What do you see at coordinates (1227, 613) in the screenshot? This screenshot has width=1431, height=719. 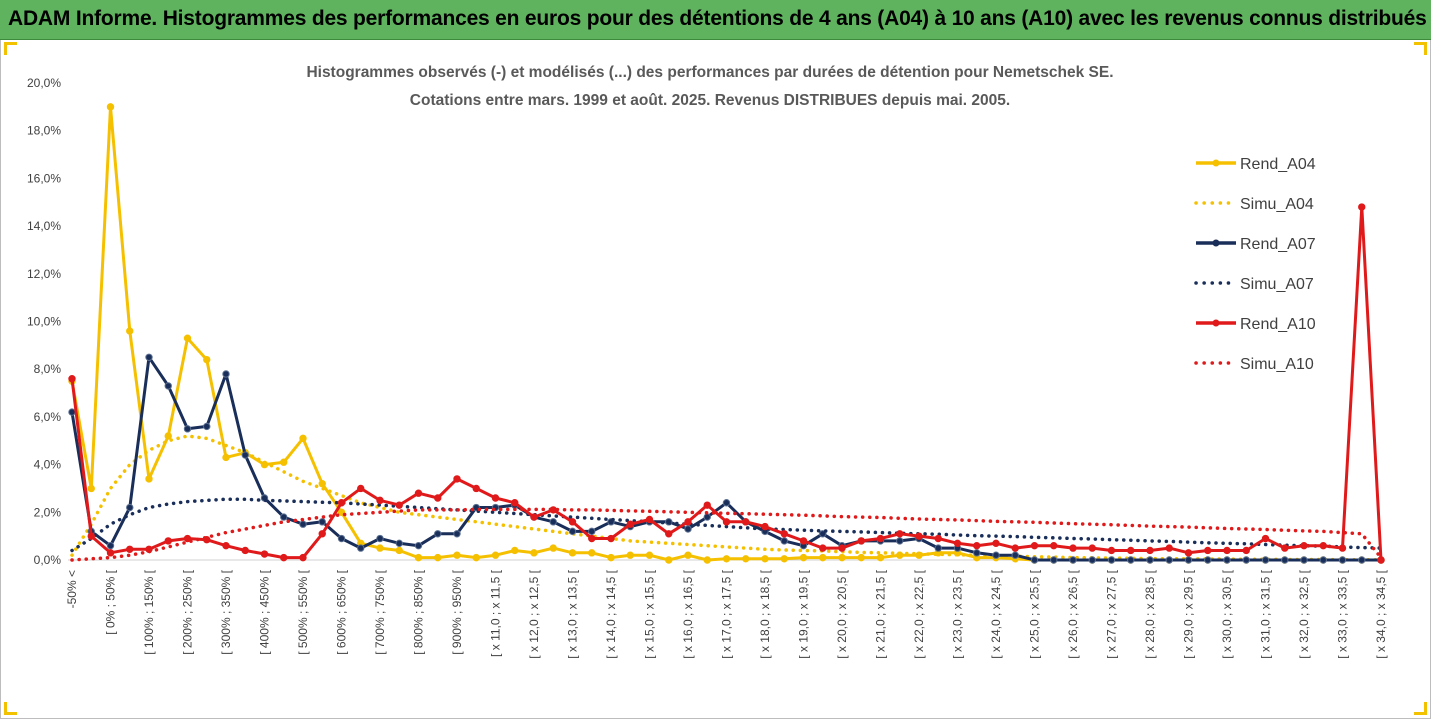 I see `x-tick-label: [ x 30,0 ; x 30,5 [` at bounding box center [1227, 613].